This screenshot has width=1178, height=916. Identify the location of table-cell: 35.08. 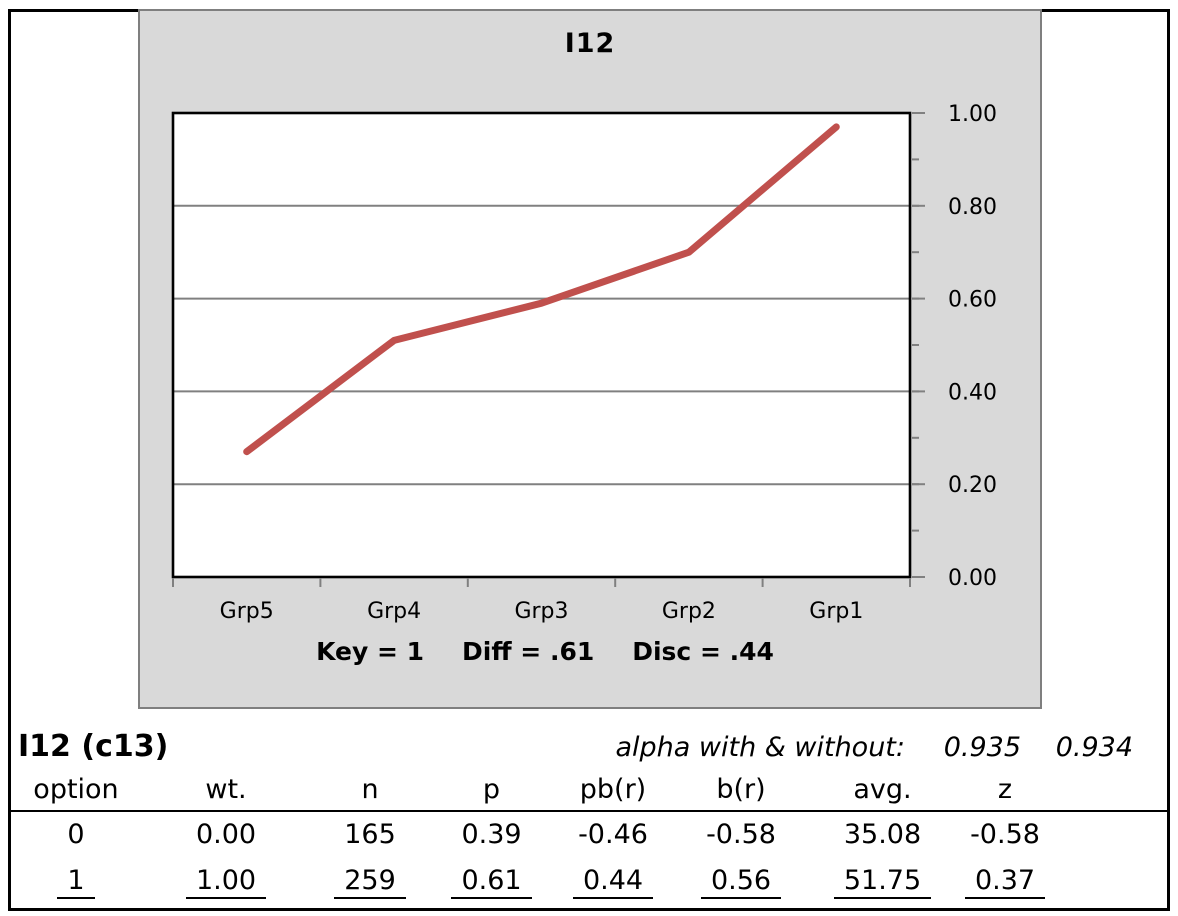
(882, 834).